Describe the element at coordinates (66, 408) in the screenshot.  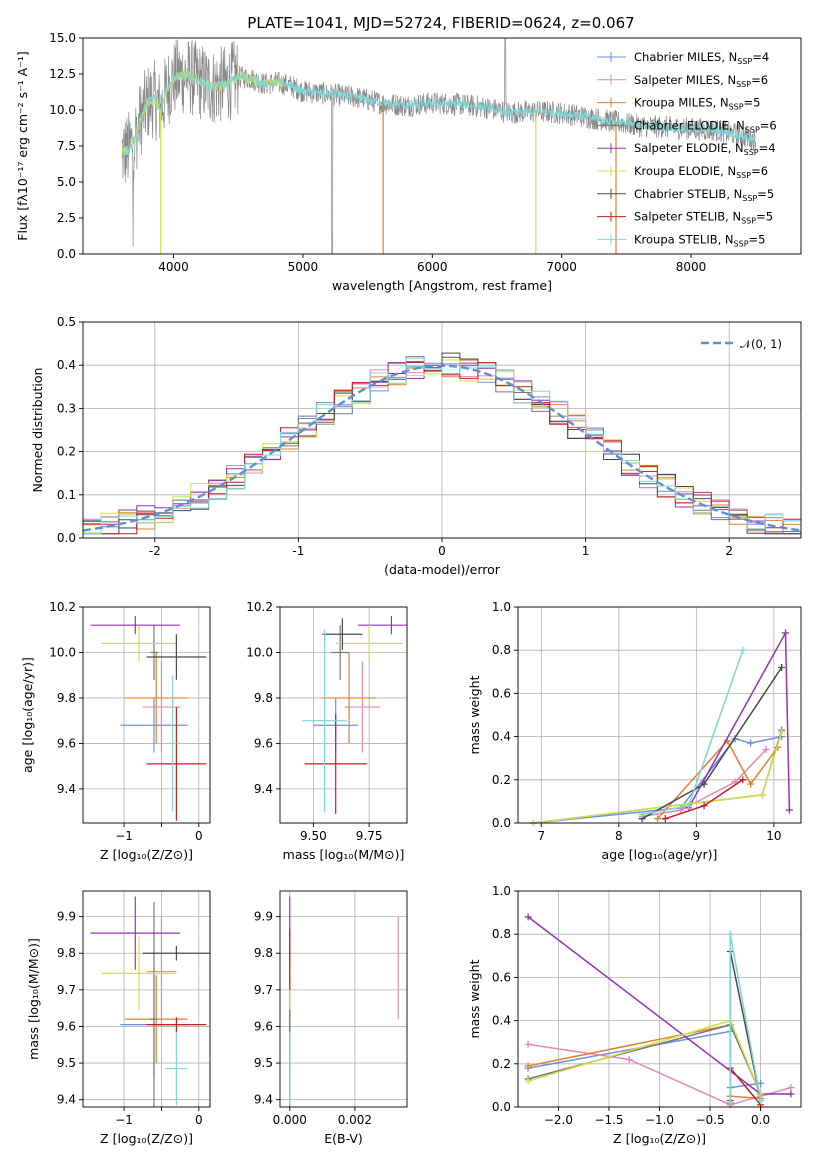
I see `y-tick-label: 0.3` at that location.